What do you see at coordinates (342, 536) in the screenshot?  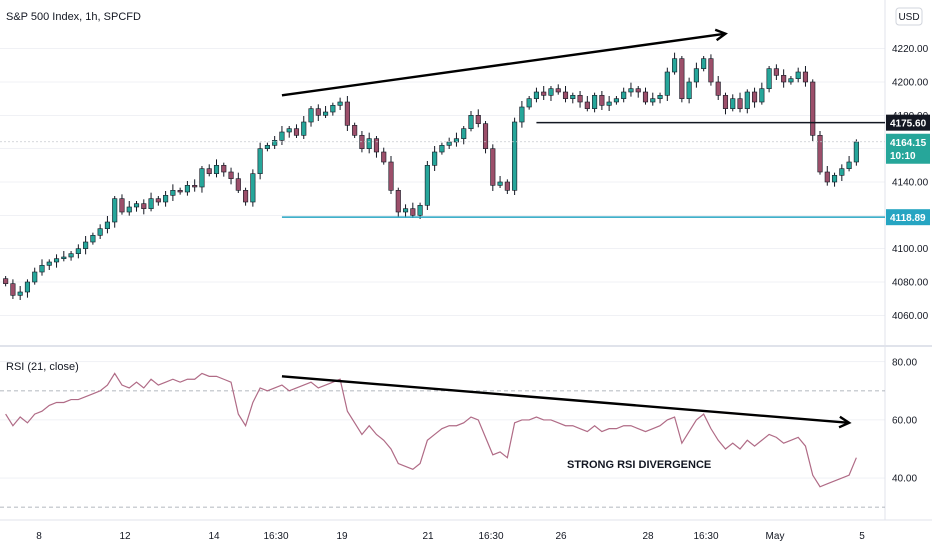 I see `time-tick-label: 19` at bounding box center [342, 536].